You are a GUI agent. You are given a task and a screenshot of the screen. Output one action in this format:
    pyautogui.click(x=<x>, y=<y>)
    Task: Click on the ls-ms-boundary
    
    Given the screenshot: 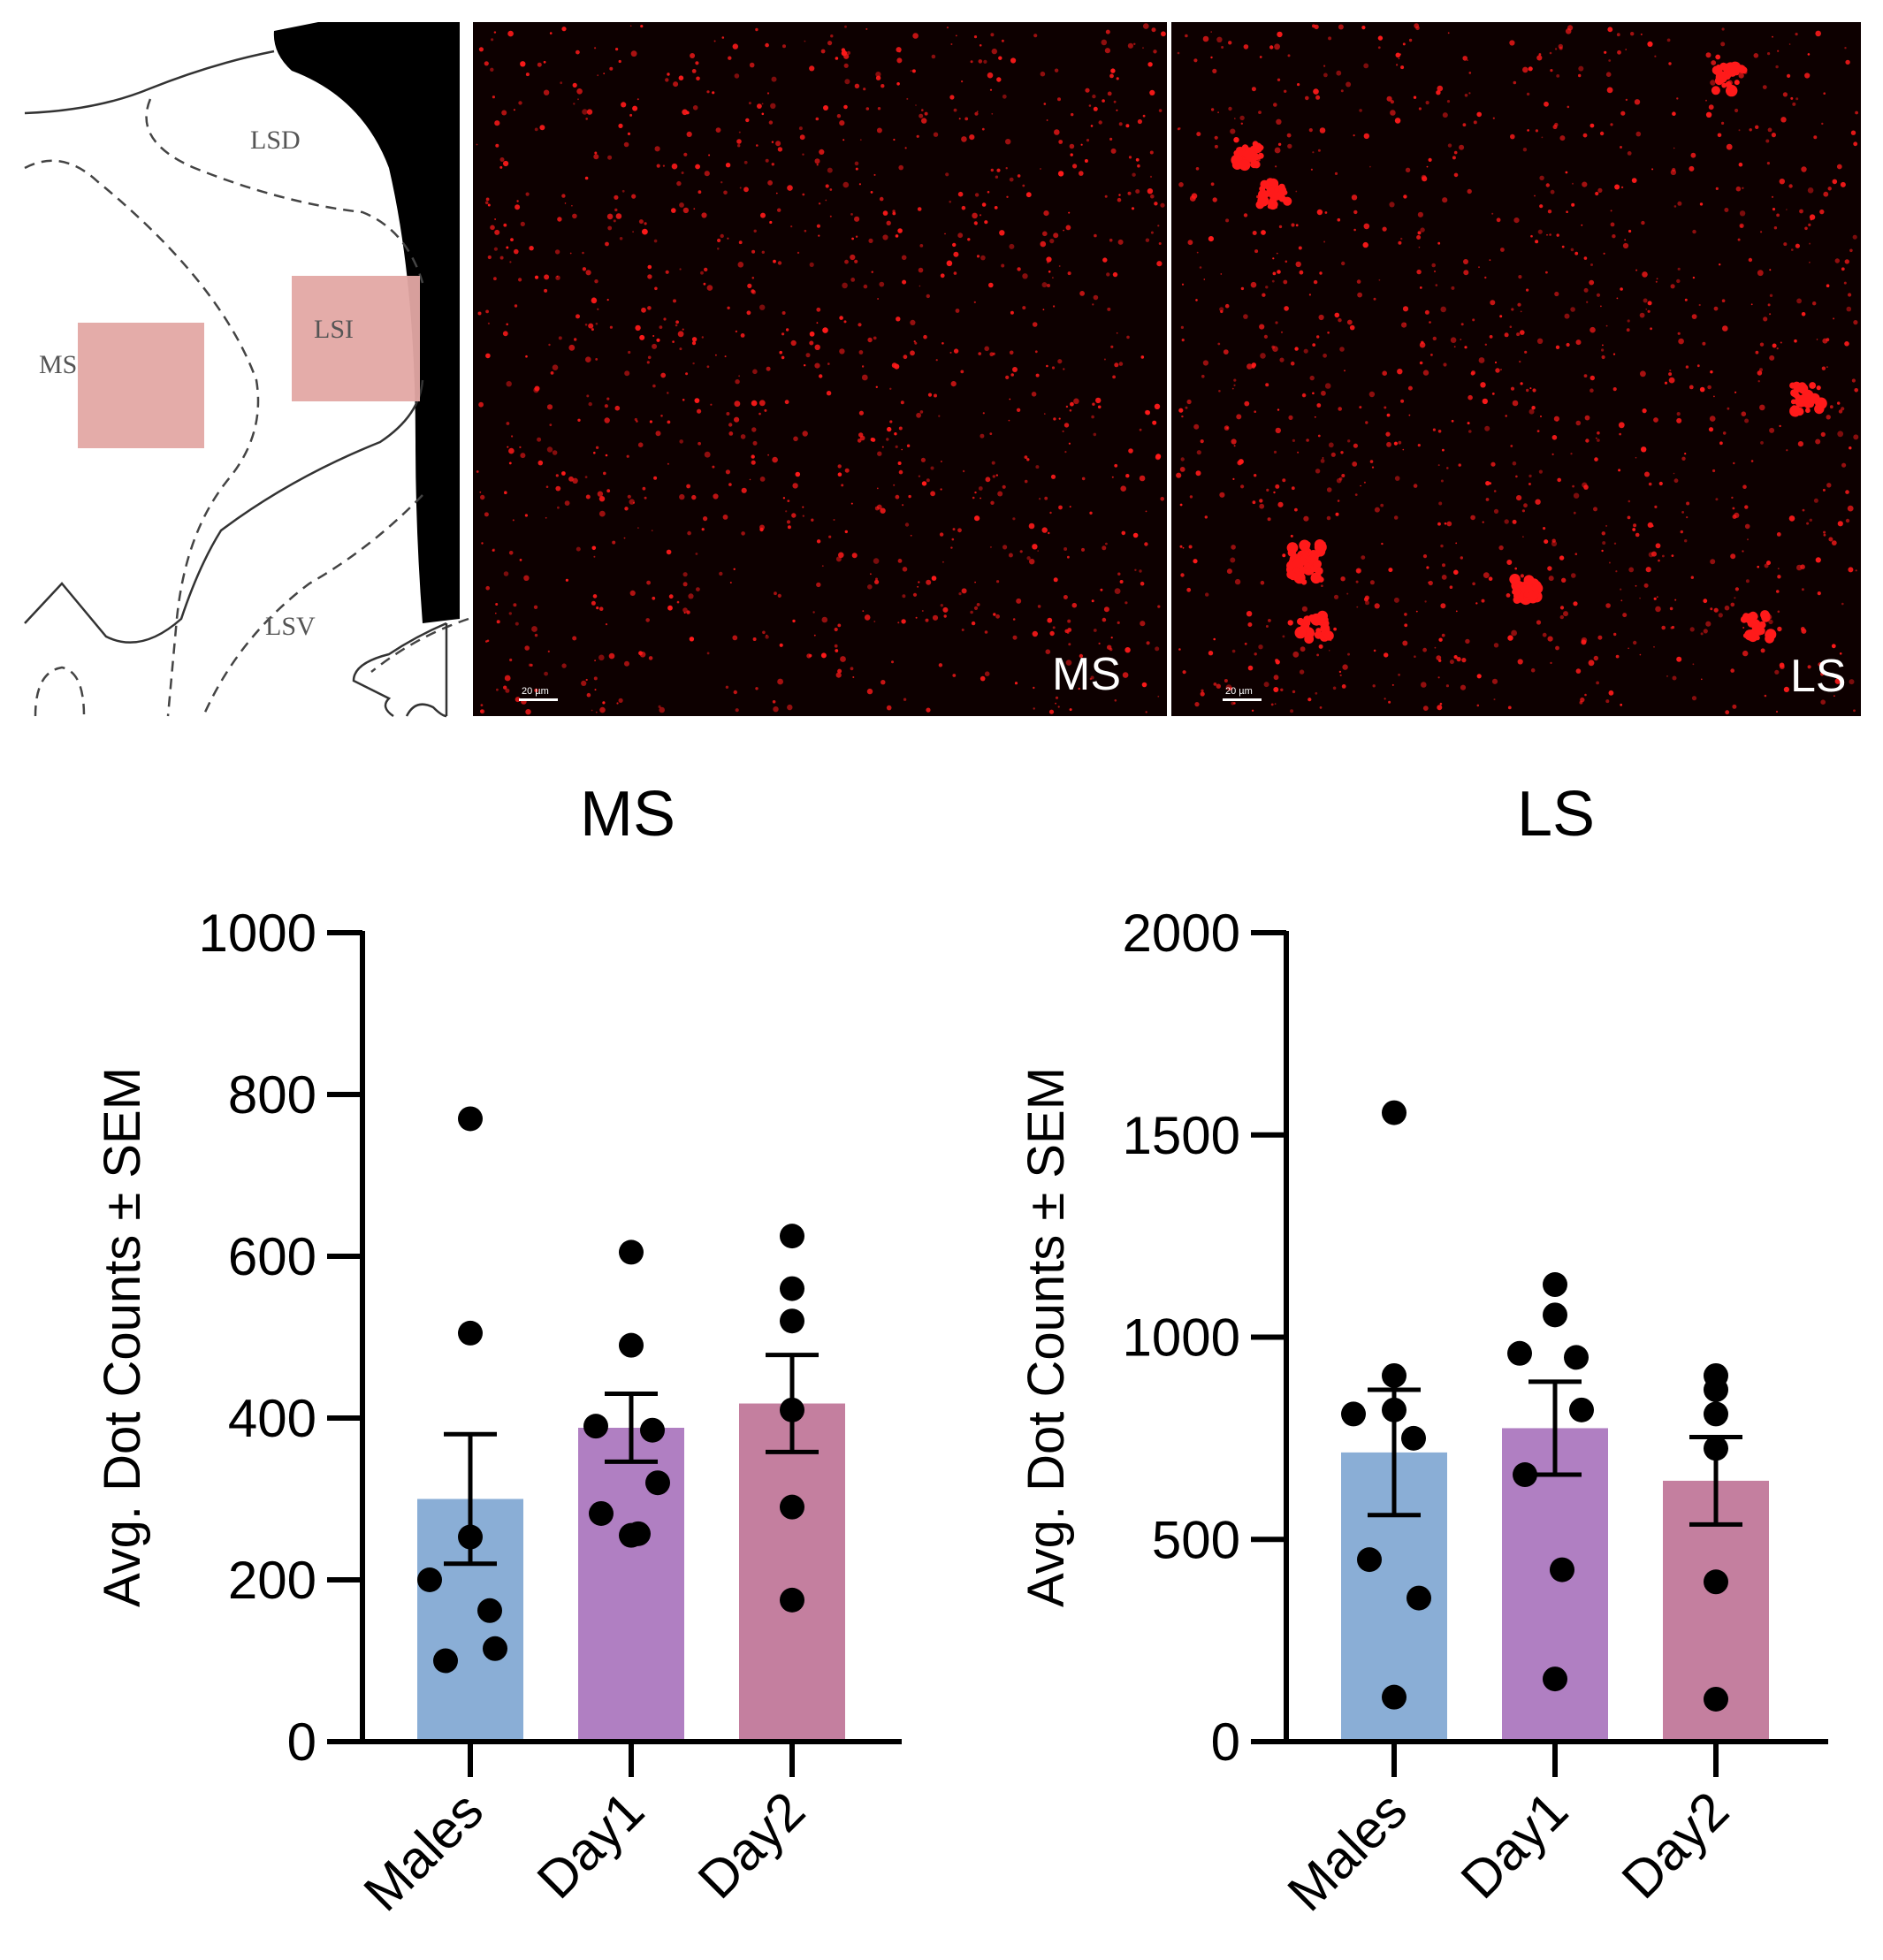 What is the action you would take?
    pyautogui.click(x=142, y=438)
    